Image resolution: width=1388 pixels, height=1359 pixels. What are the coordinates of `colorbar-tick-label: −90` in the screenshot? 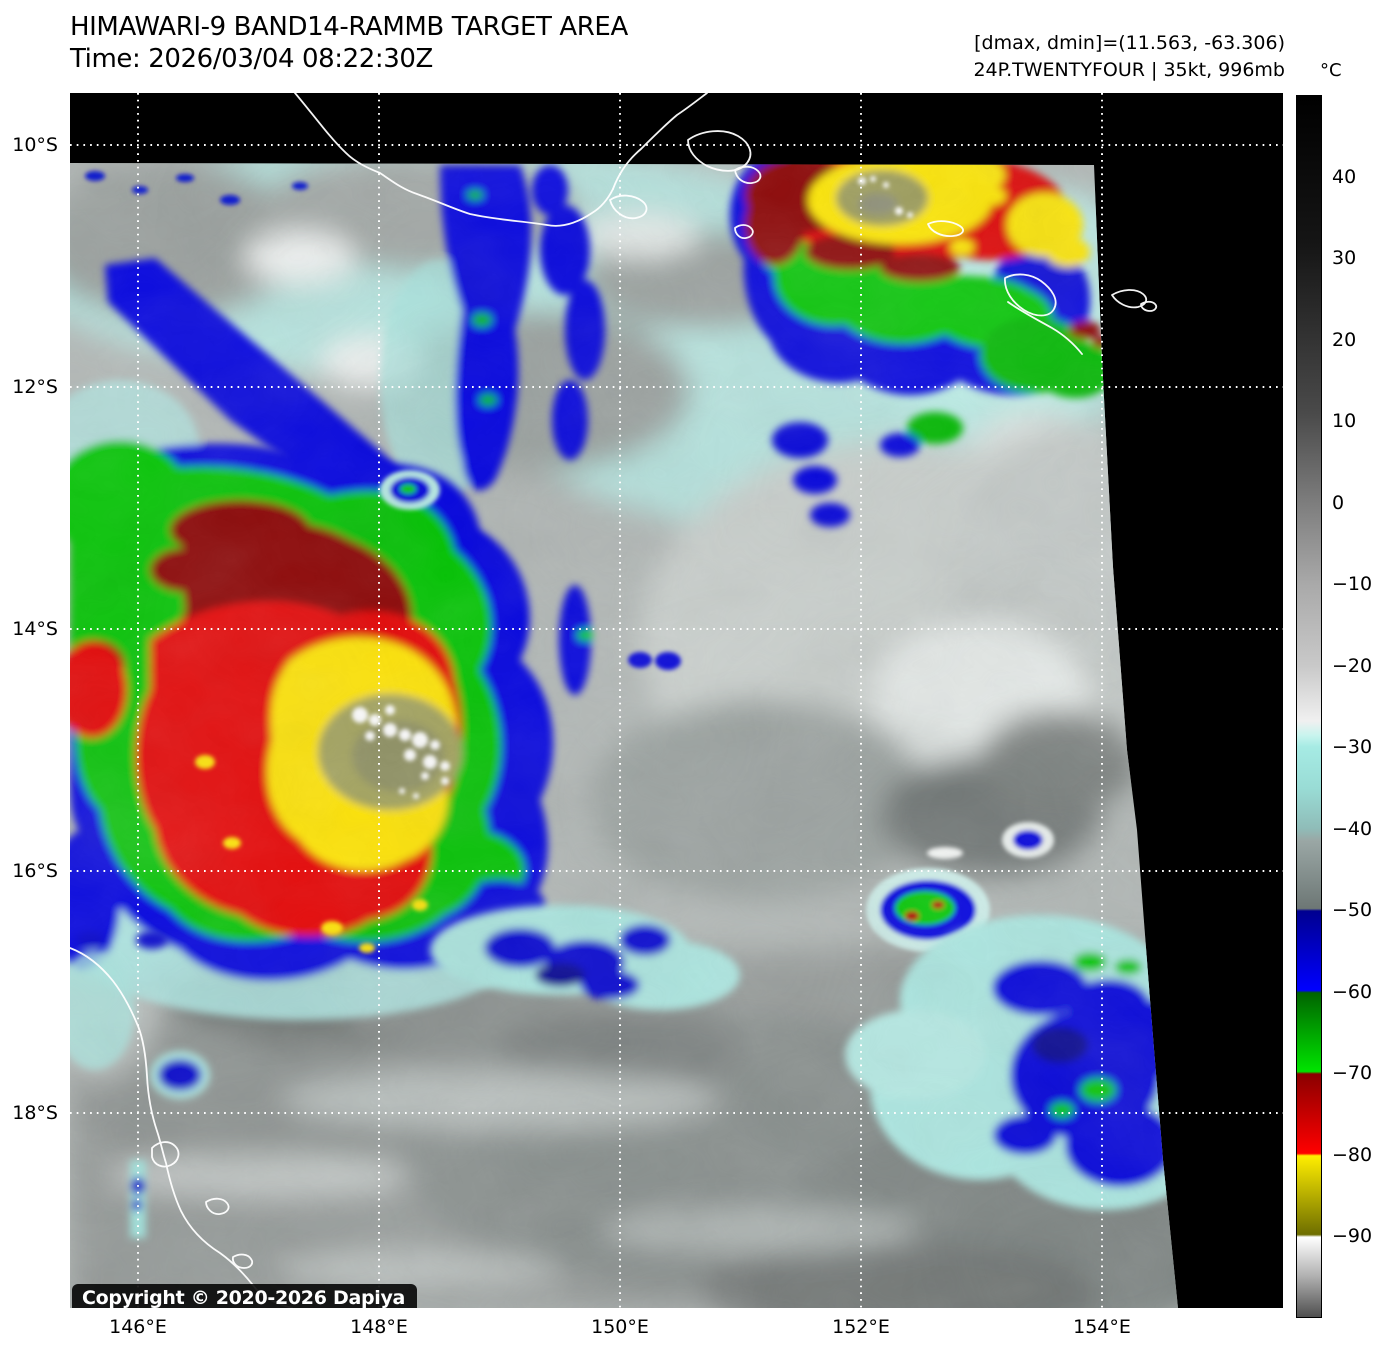 It's located at (1352, 1236).